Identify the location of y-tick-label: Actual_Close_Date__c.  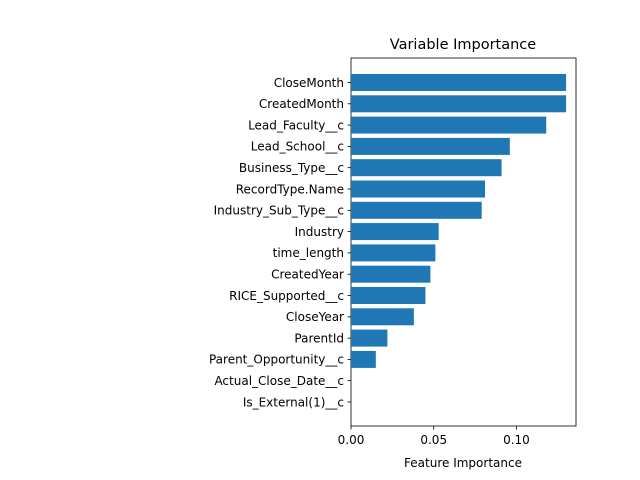
(279, 381).